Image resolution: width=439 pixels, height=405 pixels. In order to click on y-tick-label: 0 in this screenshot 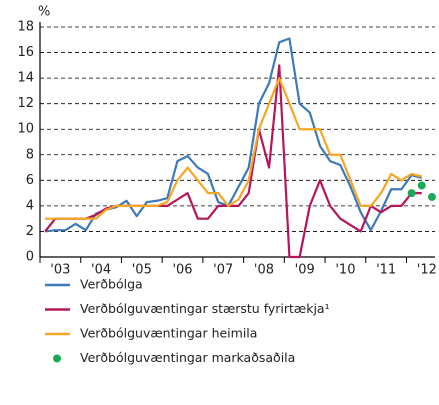, I will do `click(30, 257)`.